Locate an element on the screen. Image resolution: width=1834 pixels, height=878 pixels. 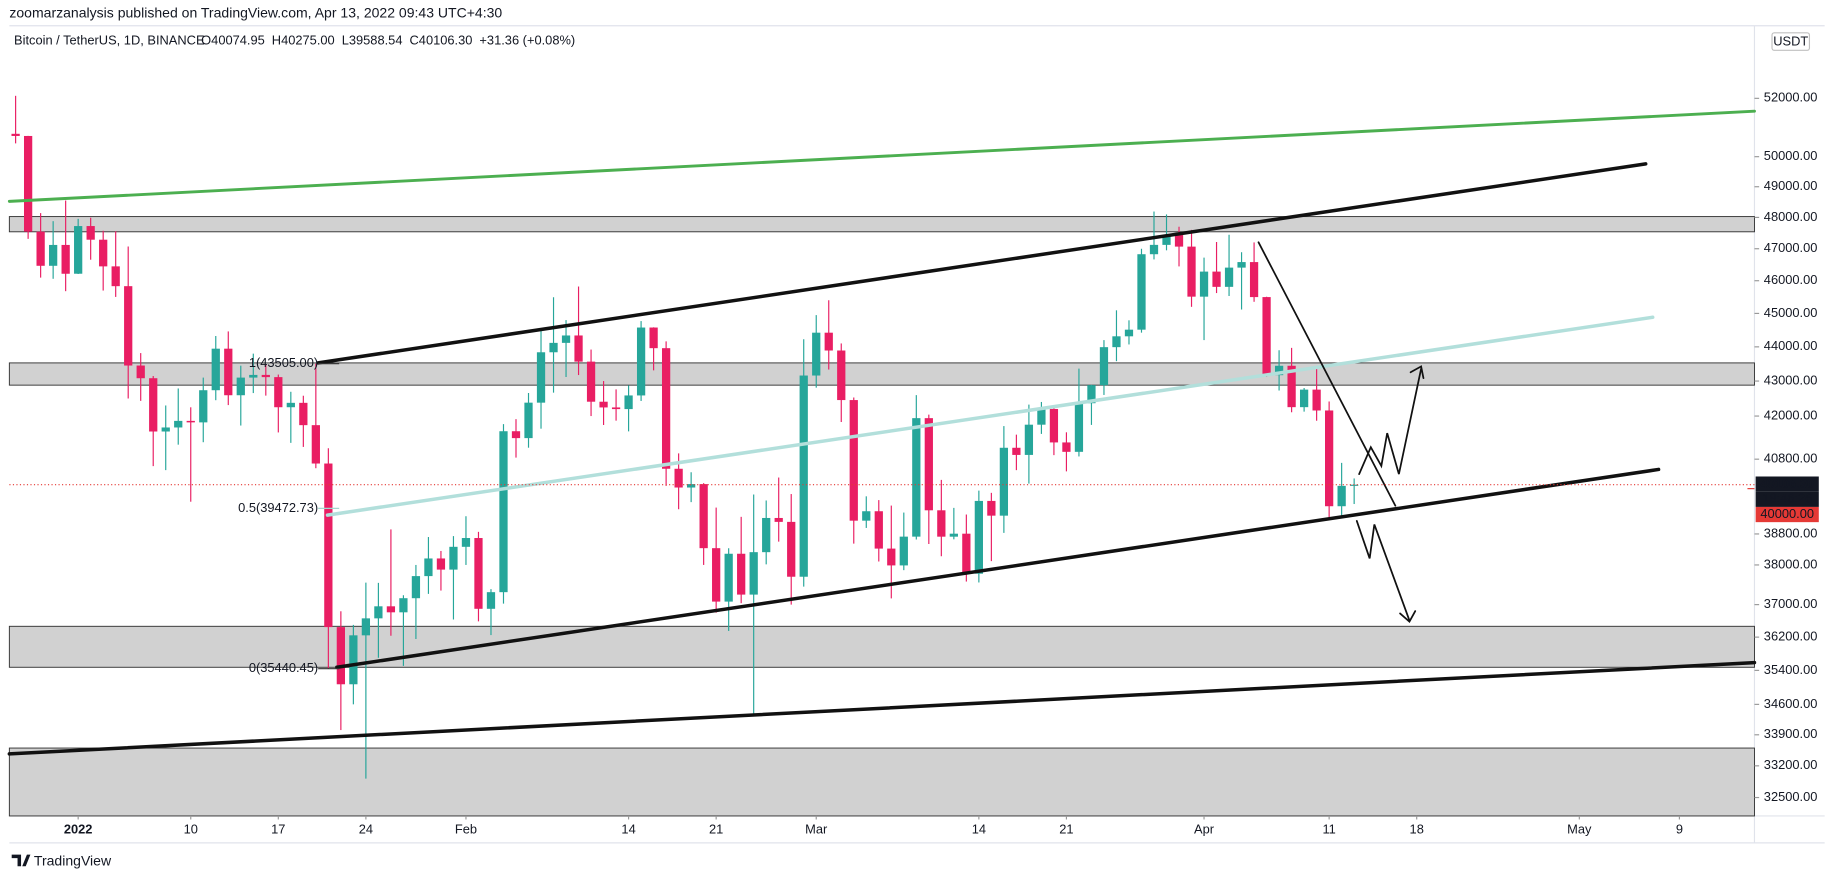
x-tick-label: 17 is located at coordinates (278, 828).